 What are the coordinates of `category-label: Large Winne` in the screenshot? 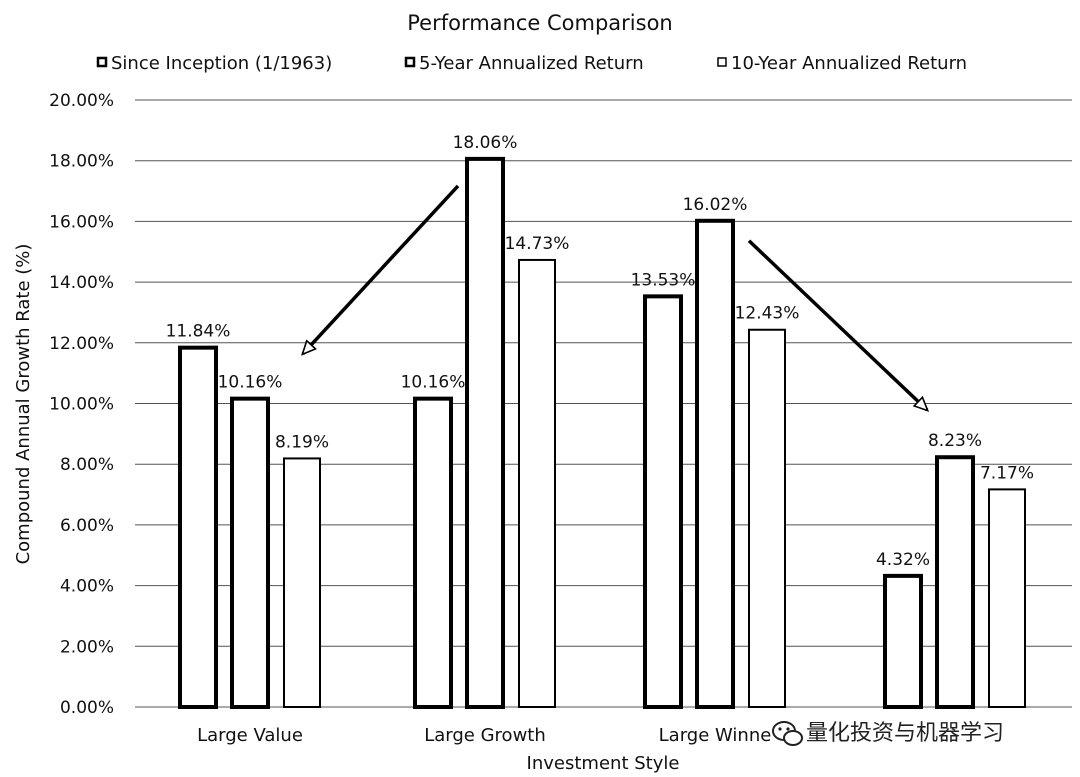 It's located at (715, 735).